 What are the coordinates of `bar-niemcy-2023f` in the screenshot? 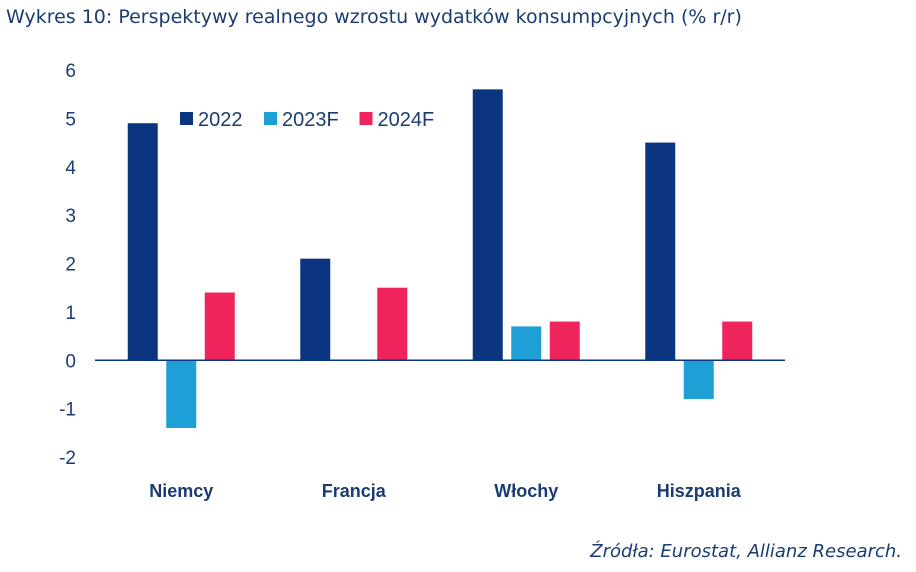 It's located at (181, 394).